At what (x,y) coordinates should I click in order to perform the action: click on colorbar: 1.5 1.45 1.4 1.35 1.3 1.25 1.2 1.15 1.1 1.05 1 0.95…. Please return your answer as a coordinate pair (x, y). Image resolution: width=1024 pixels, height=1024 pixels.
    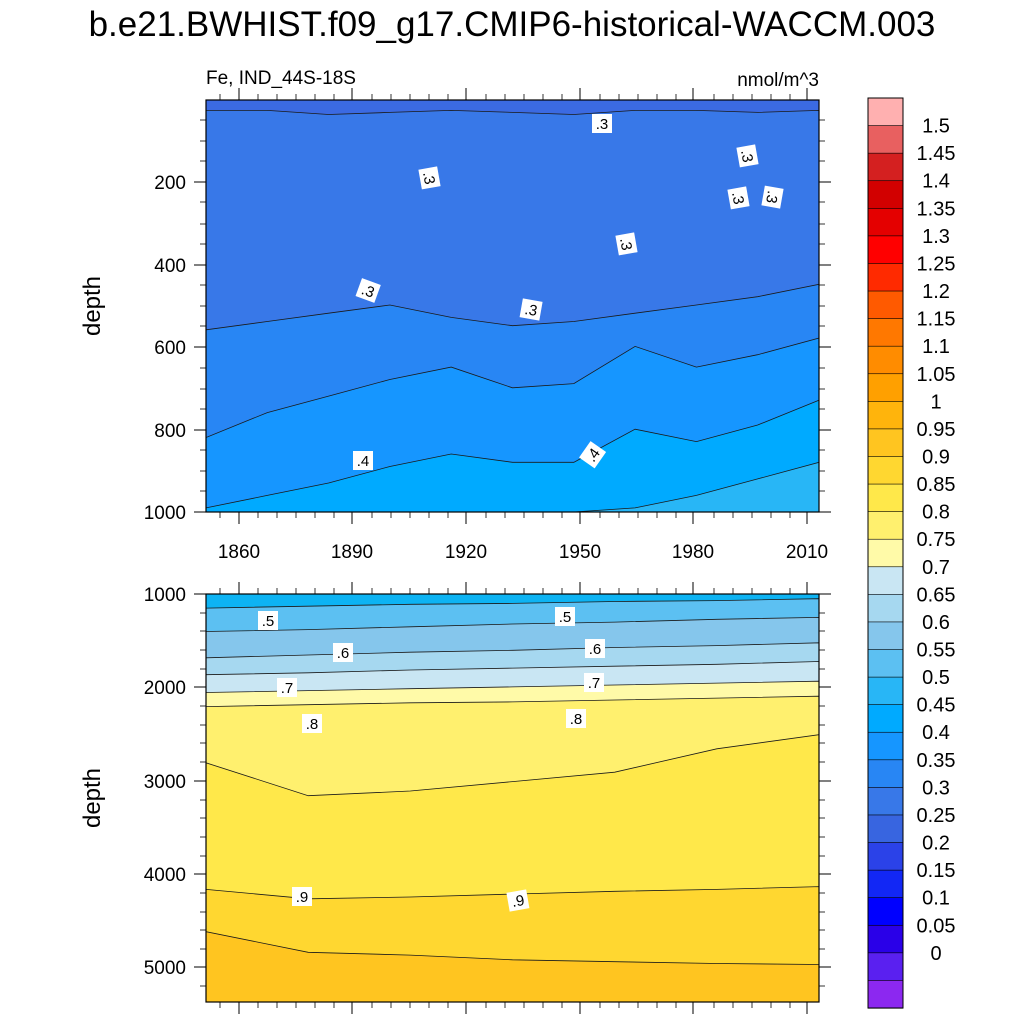
    Looking at the image, I should click on (911, 553).